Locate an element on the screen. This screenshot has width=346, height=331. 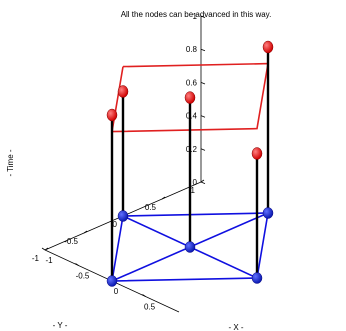
y-tick-label: -0.5 is located at coordinates (71, 241).